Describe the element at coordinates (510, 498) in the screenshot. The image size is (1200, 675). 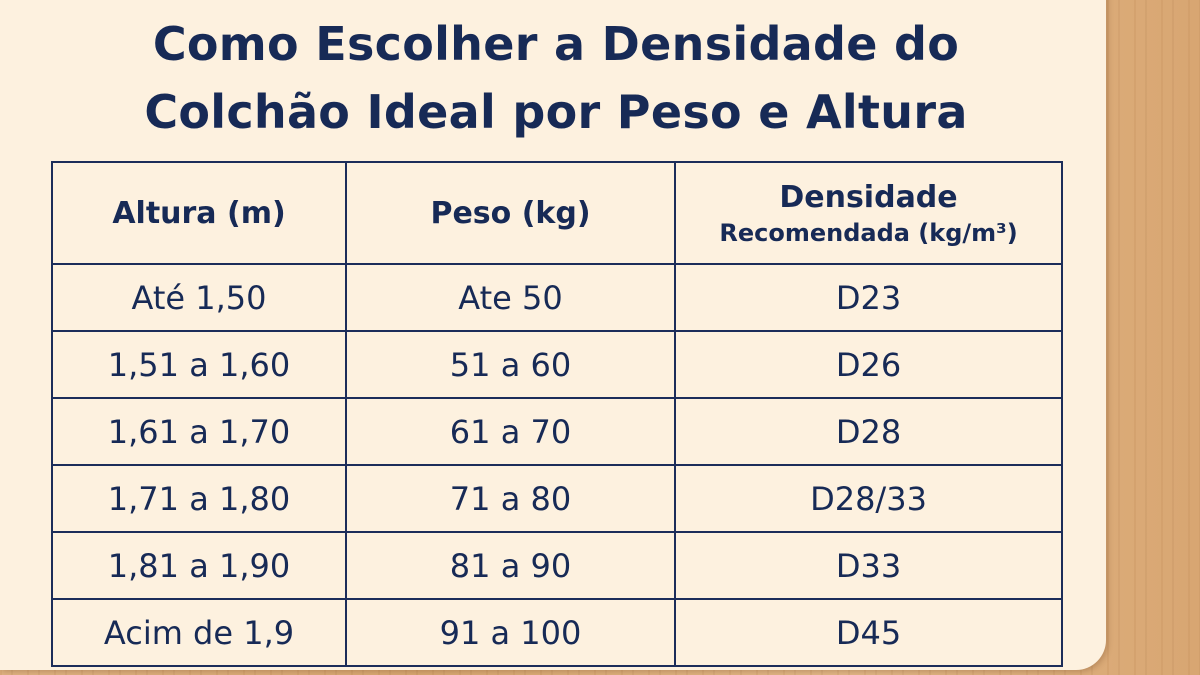
I see `cell-peso: 71 a 80` at that location.